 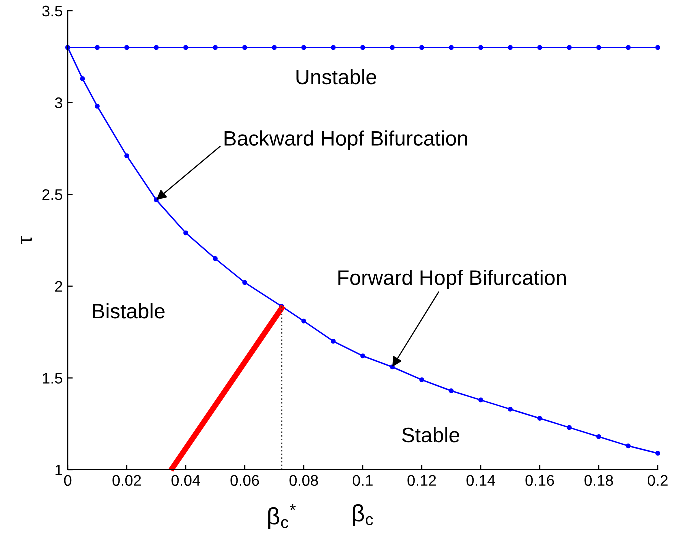 I want to click on x-tick-label: 0.2, so click(x=658, y=480).